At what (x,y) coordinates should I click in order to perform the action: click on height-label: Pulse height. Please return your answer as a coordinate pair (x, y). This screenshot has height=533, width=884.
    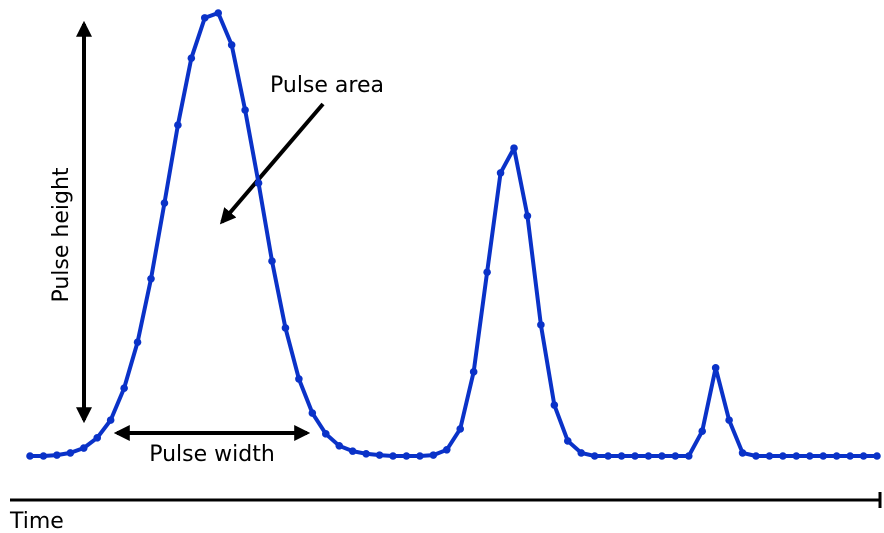
    Looking at the image, I should click on (61, 234).